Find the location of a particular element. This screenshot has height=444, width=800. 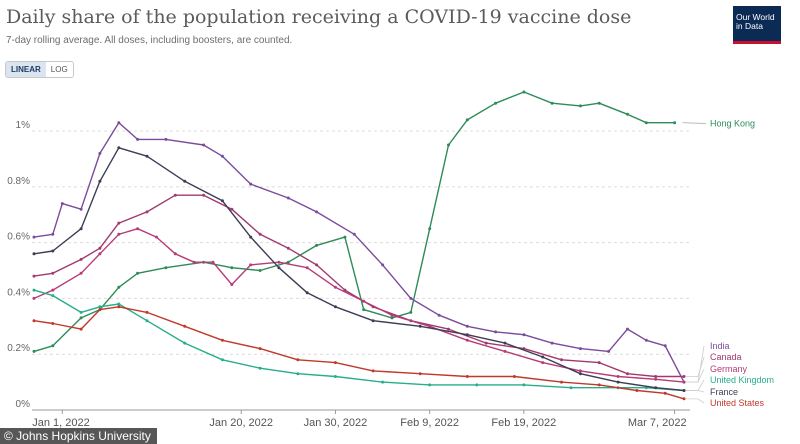

series-label: United States is located at coordinates (737, 403).